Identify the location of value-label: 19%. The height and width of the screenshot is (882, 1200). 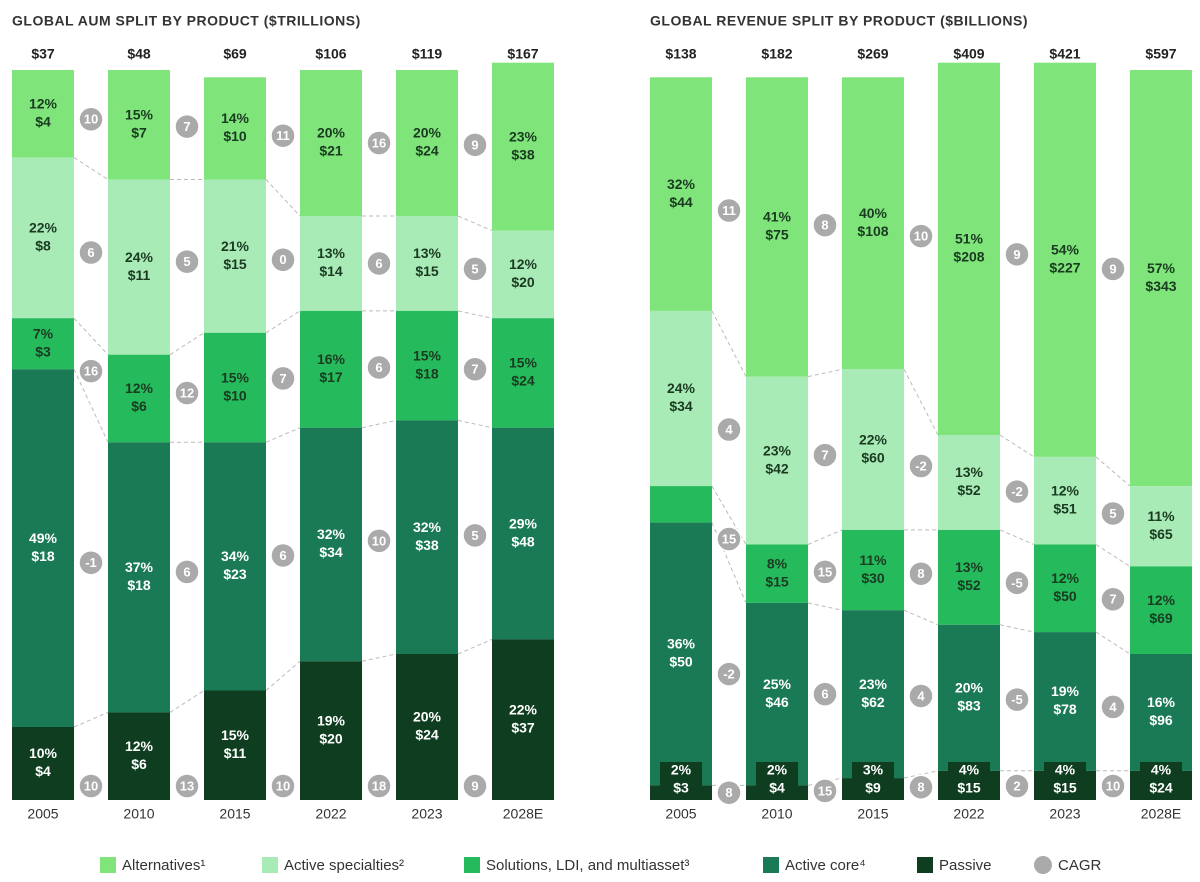
(331, 720).